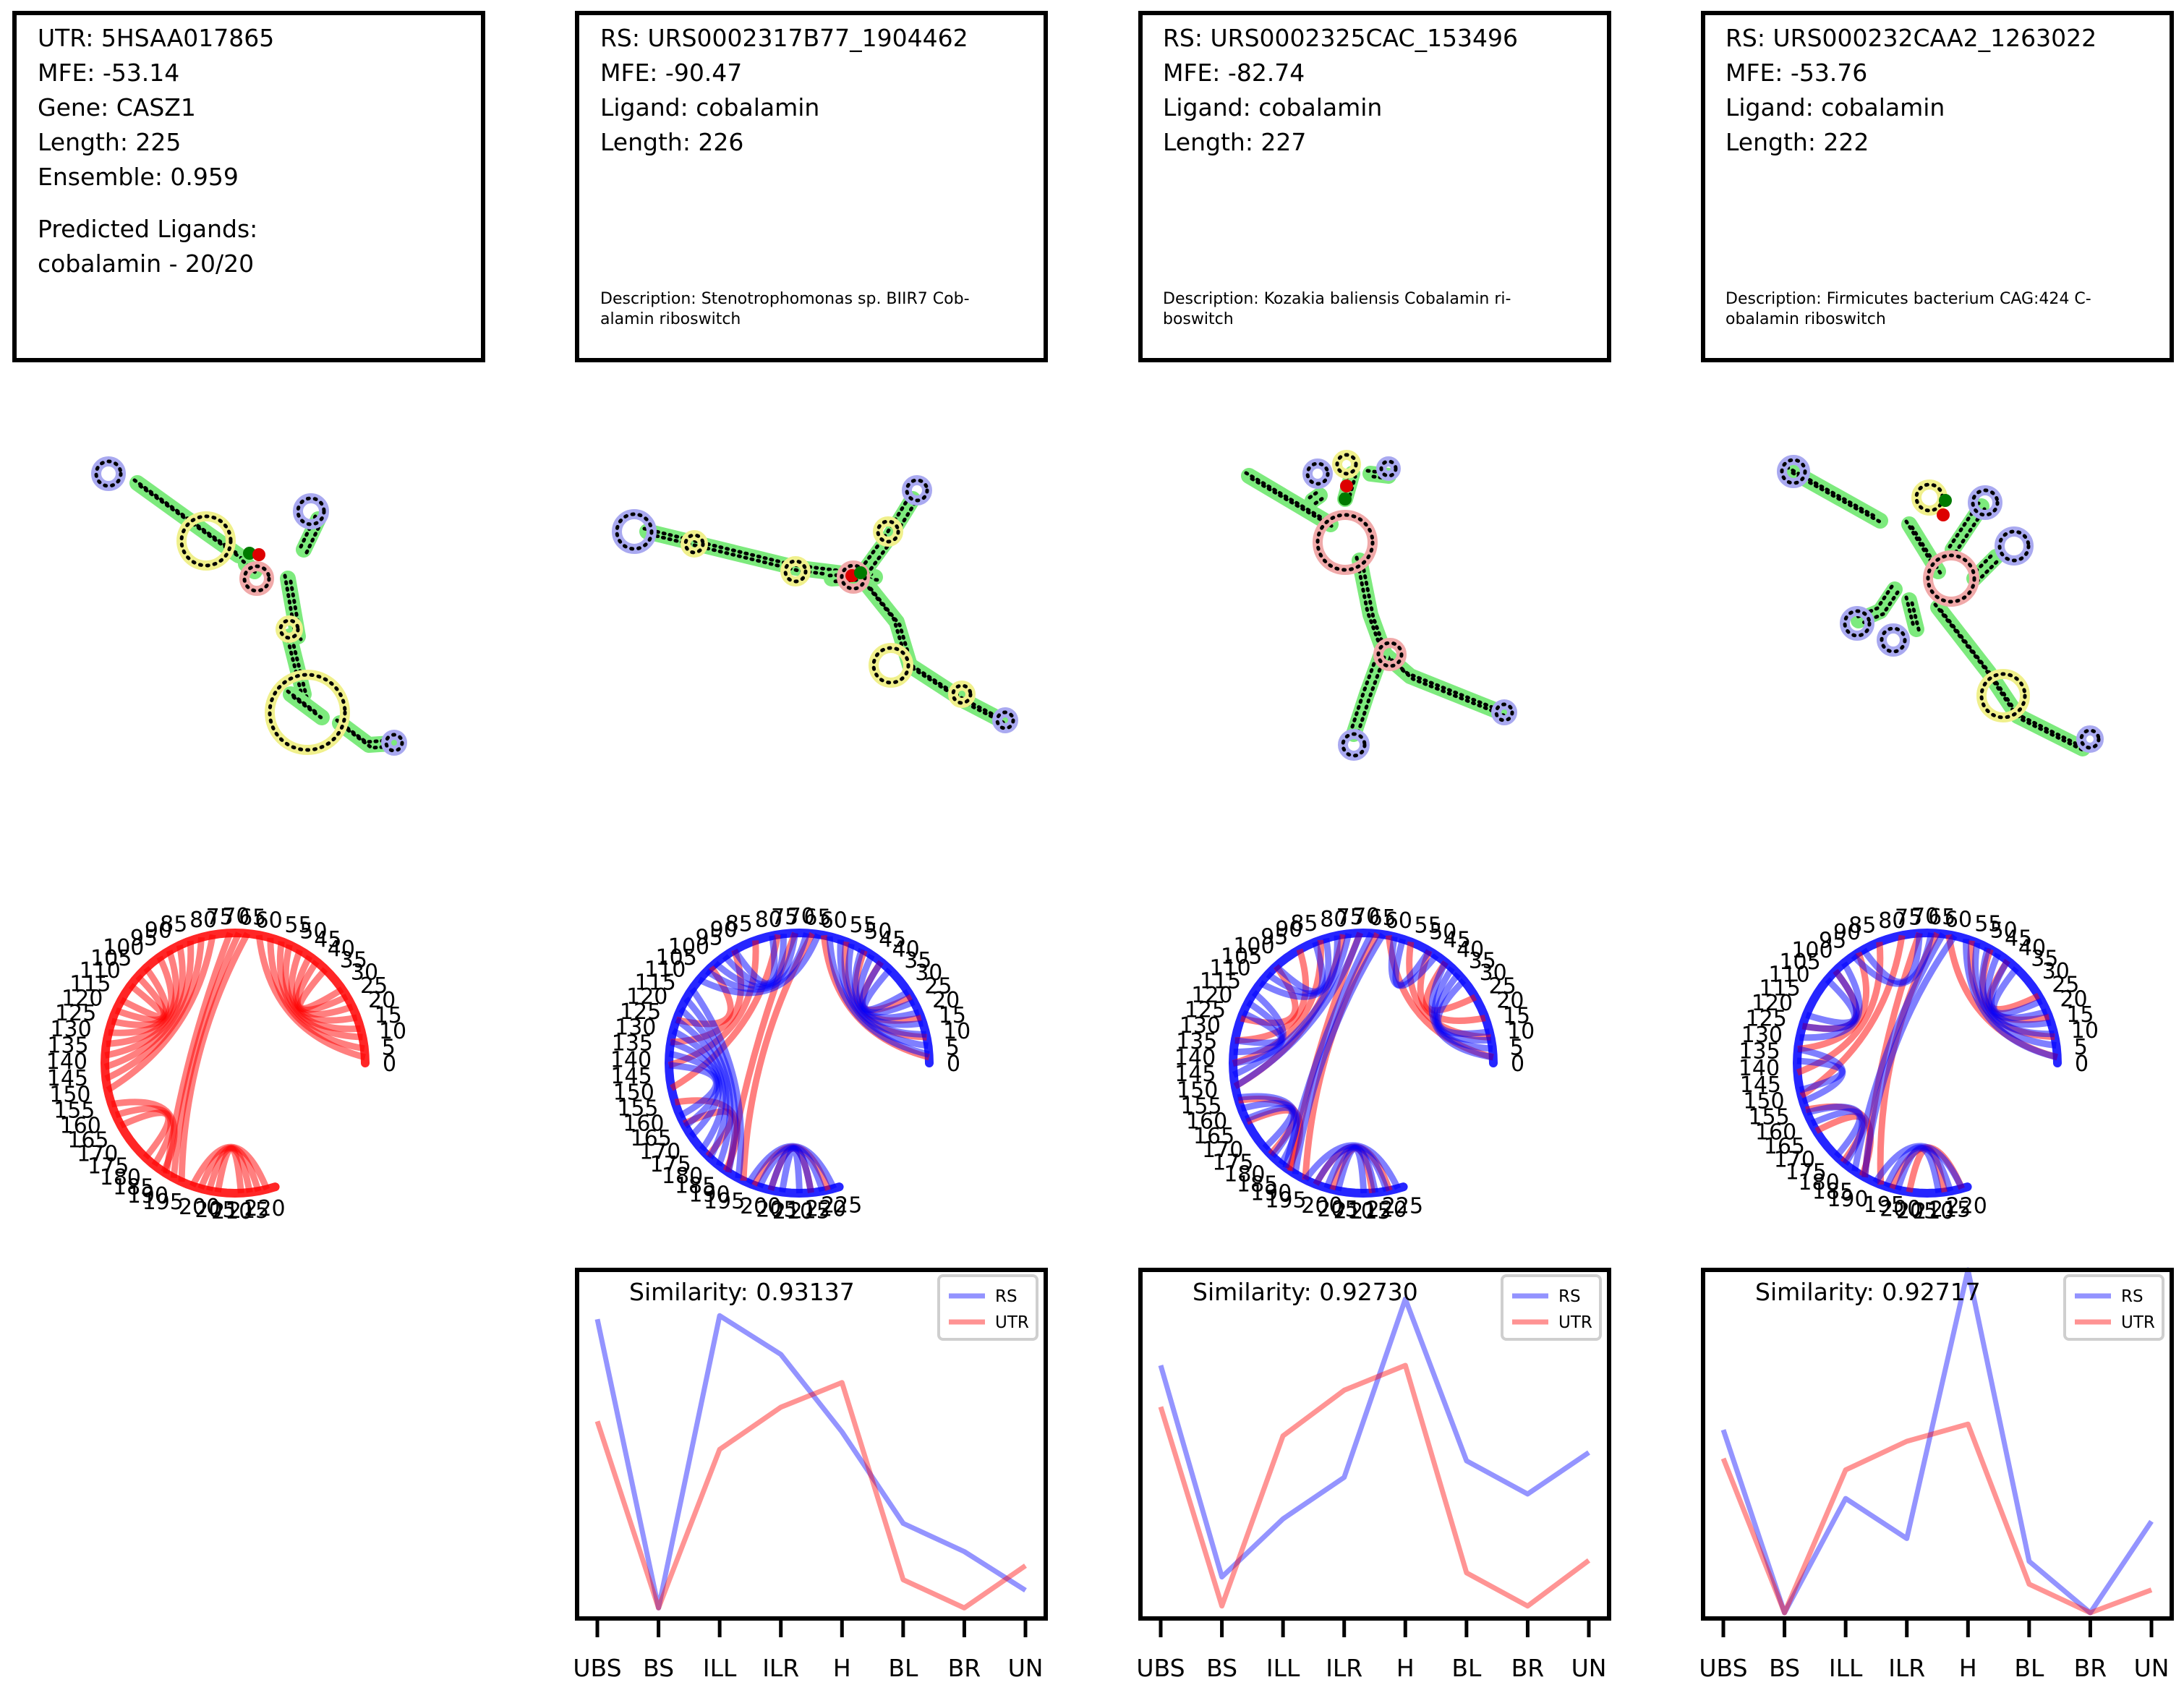 The height and width of the screenshot is (1685, 2184). I want to click on tick-label: 140, so click(631, 1059).